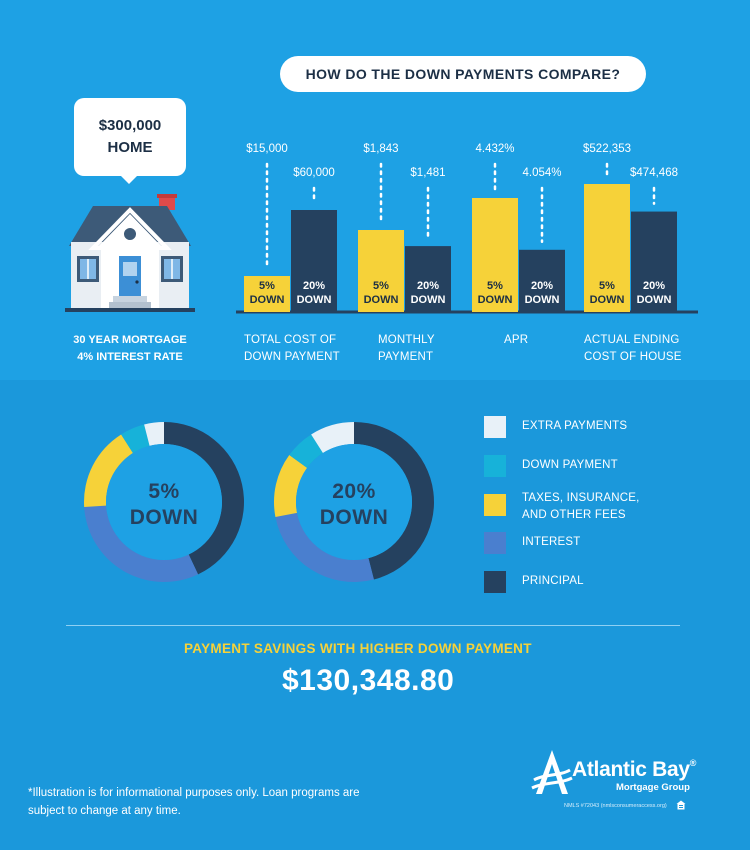  I want to click on house-icon, so click(130, 253).